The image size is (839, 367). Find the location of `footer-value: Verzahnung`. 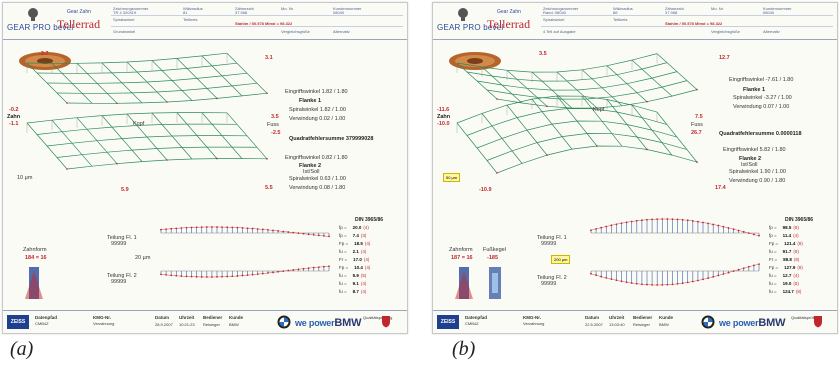

footer-value: Verzahnung is located at coordinates (534, 323).